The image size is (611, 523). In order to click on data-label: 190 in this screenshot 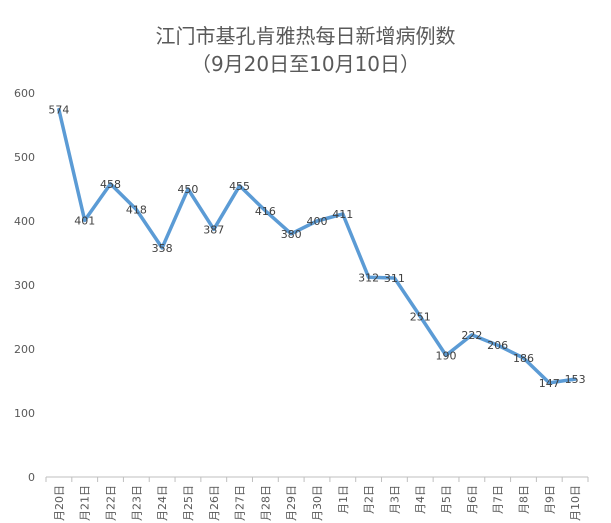, I will do `click(446, 355)`.